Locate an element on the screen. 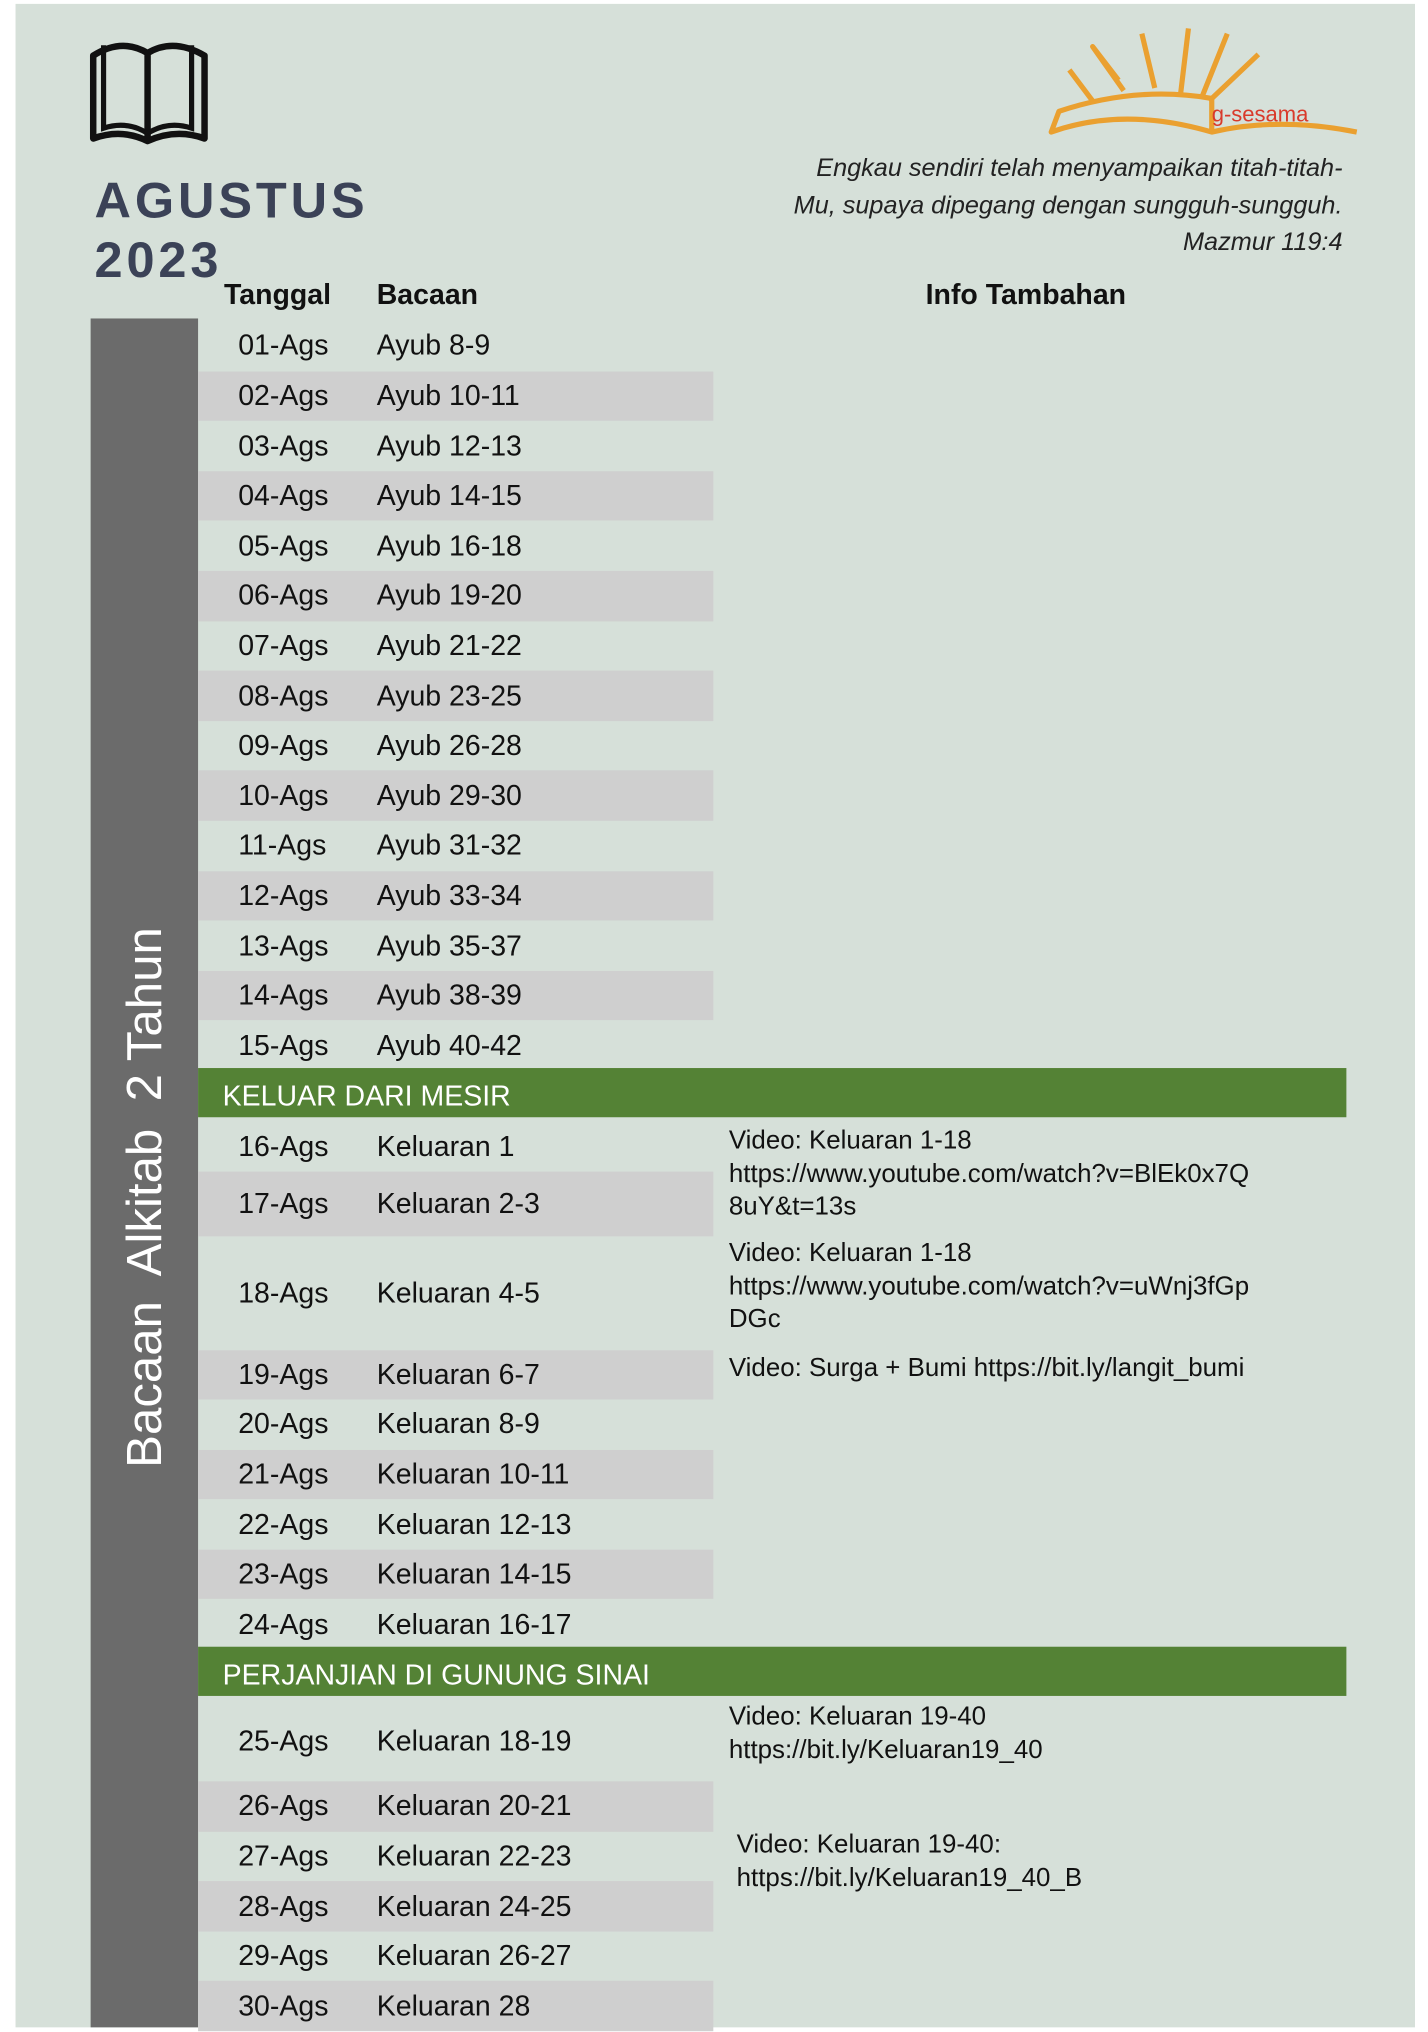 This screenshot has width=1428, height=2032. date-cell: 30-Ags is located at coordinates (283, 2006).